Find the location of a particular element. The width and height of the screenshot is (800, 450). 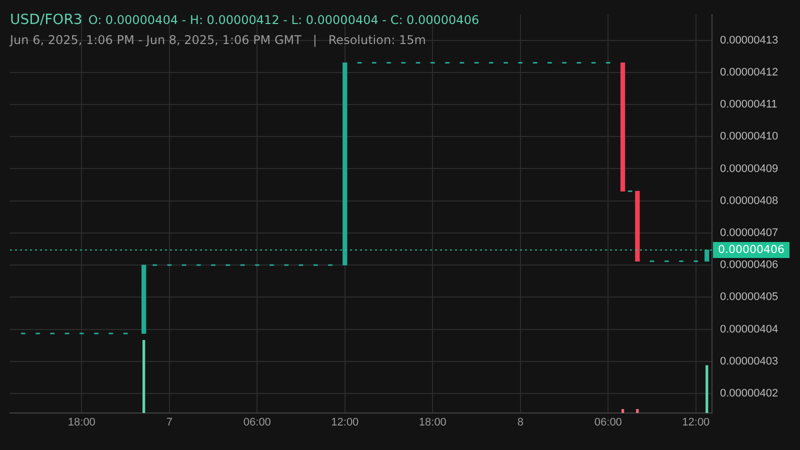

y-tick-label: 0.00000405 is located at coordinates (749, 297).